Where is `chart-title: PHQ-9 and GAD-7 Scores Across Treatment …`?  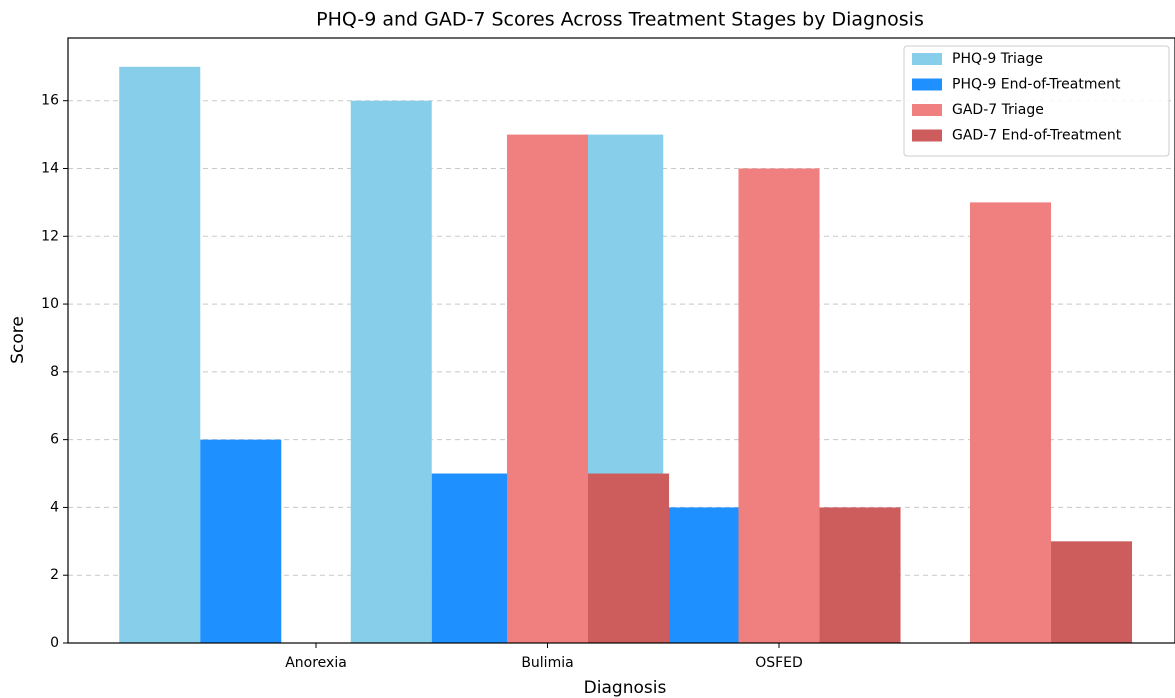 chart-title: PHQ-9 and GAD-7 Scores Across Treatment … is located at coordinates (620, 20).